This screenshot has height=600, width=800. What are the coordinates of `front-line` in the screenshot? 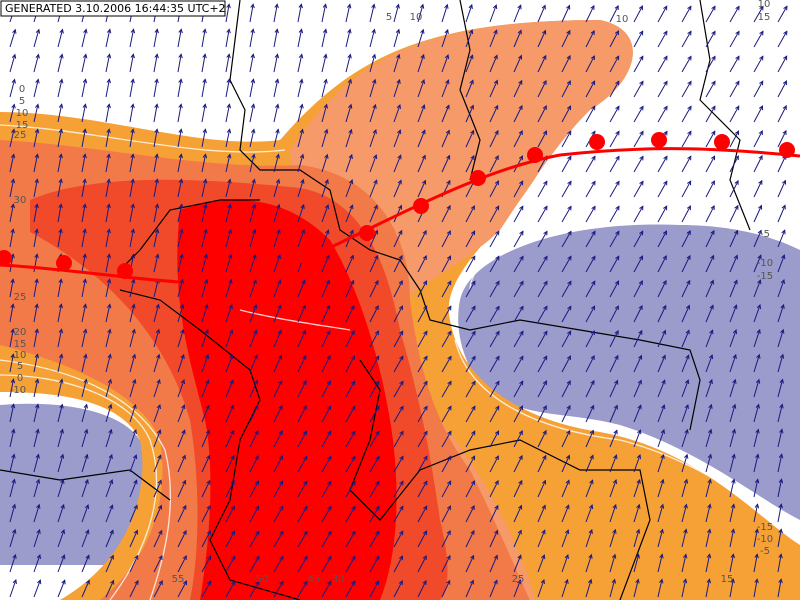 It's located at (90, 273).